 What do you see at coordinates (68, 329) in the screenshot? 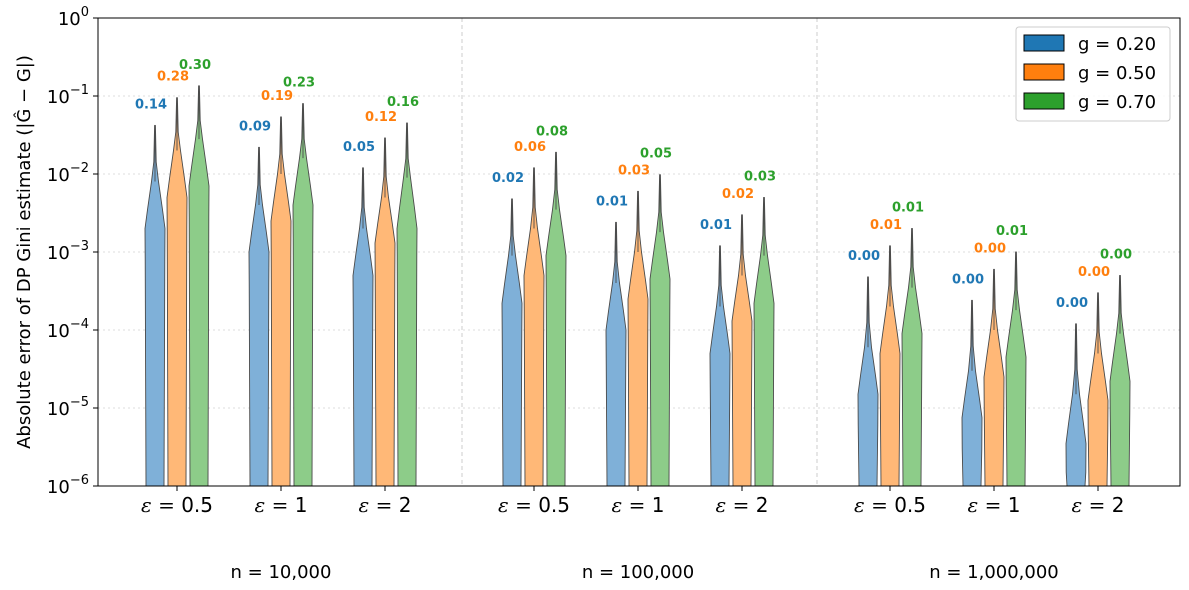
I see `y-tick-label: 10⁻⁴` at bounding box center [68, 329].